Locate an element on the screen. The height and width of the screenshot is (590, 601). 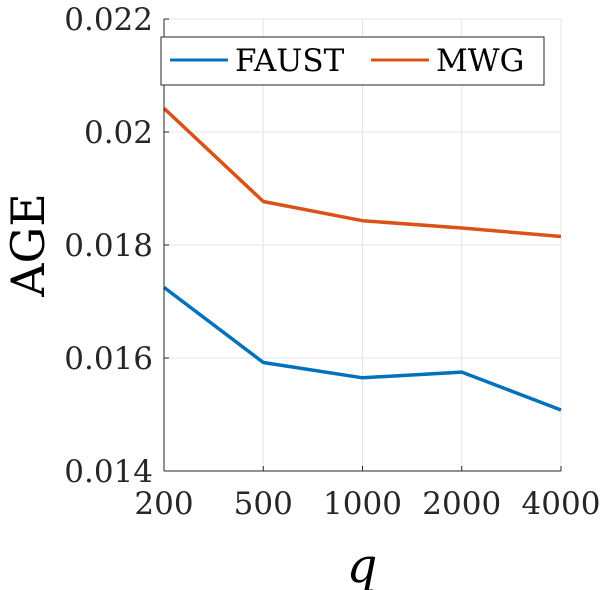
y-tick-label: 0.02 is located at coordinates (118, 133).